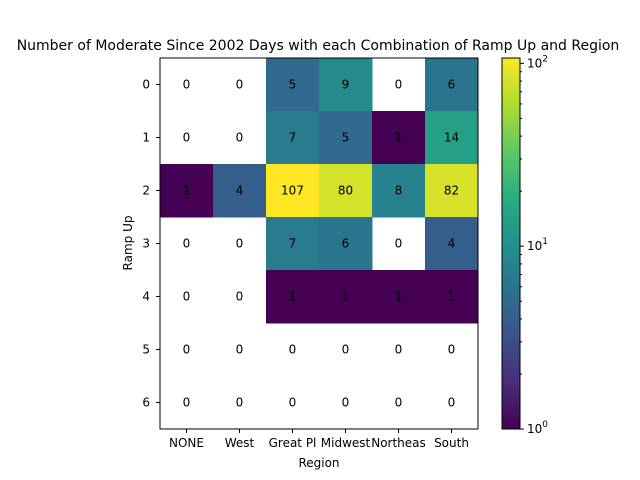 The height and width of the screenshot is (480, 640). Describe the element at coordinates (537, 428) in the screenshot. I see `colorbar-tick-label: 10⁰` at that location.